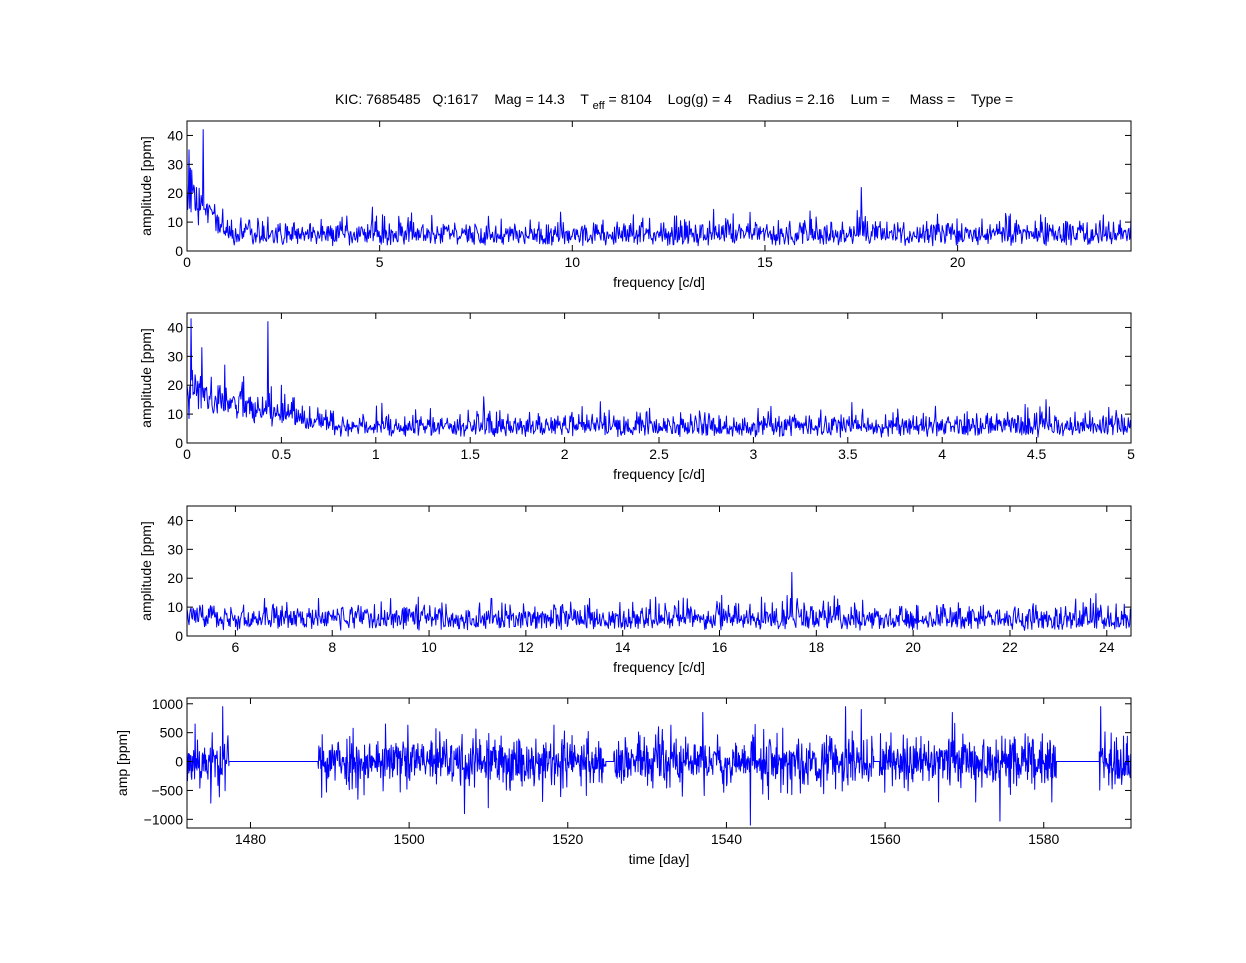 Image resolution: width=1246 pixels, height=963 pixels. Describe the element at coordinates (623, 647) in the screenshot. I see `x-tick-label: 14` at that location.